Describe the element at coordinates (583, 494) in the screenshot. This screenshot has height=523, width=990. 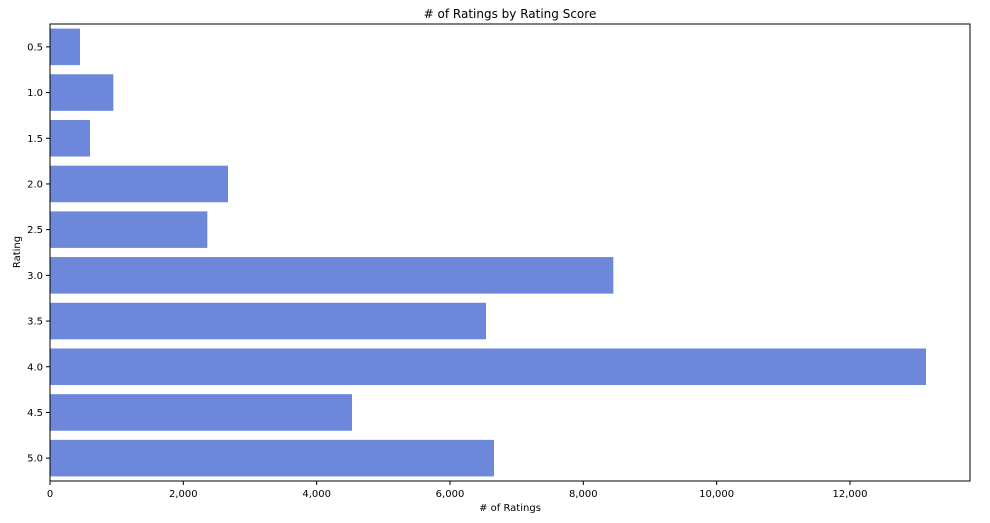
I see `x-tick-label: 8,000` at that location.